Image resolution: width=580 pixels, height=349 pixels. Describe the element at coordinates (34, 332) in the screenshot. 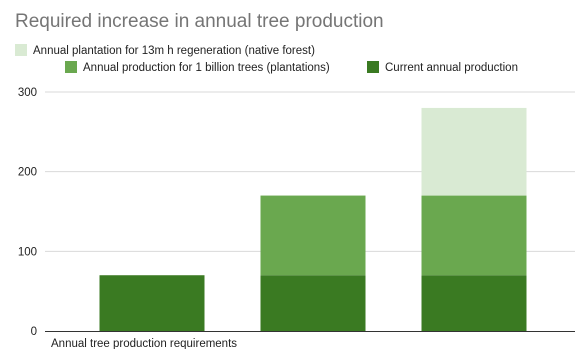

I see `y-tick-label: 0` at that location.